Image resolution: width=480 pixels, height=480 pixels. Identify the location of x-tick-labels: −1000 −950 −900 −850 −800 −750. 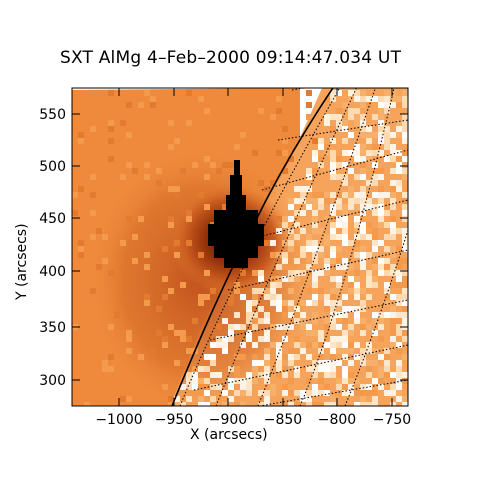
(253, 420).